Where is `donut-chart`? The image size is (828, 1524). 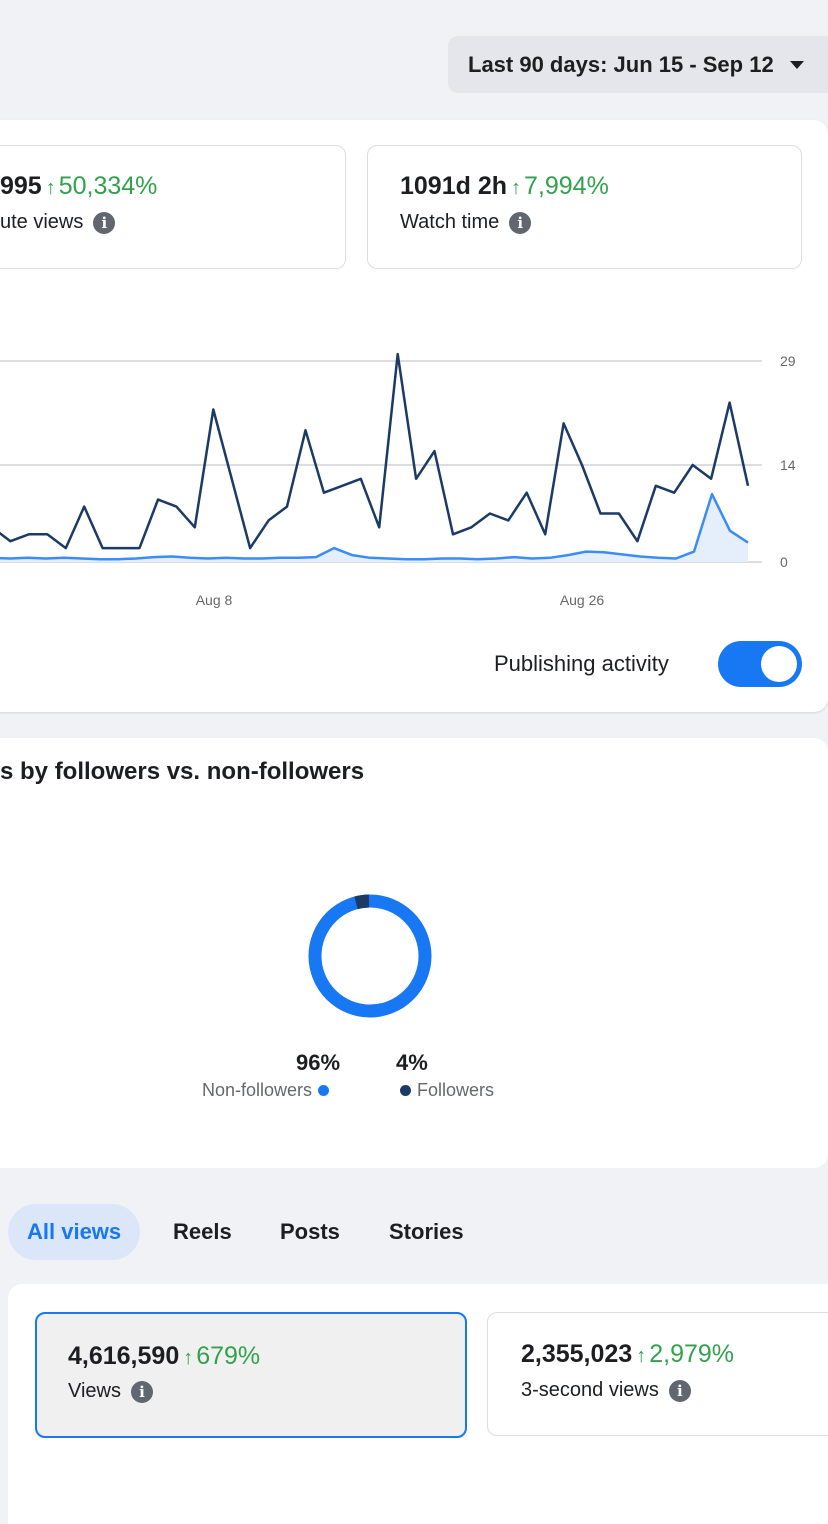
donut-chart is located at coordinates (370, 956).